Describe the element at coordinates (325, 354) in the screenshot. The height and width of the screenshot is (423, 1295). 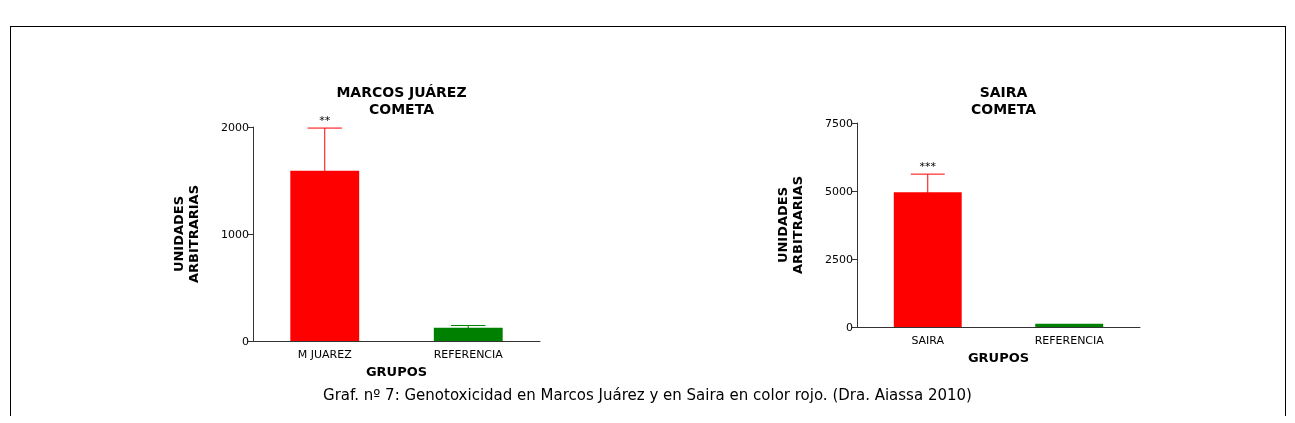
I see `x-tick-label: M JUAREZ` at that location.